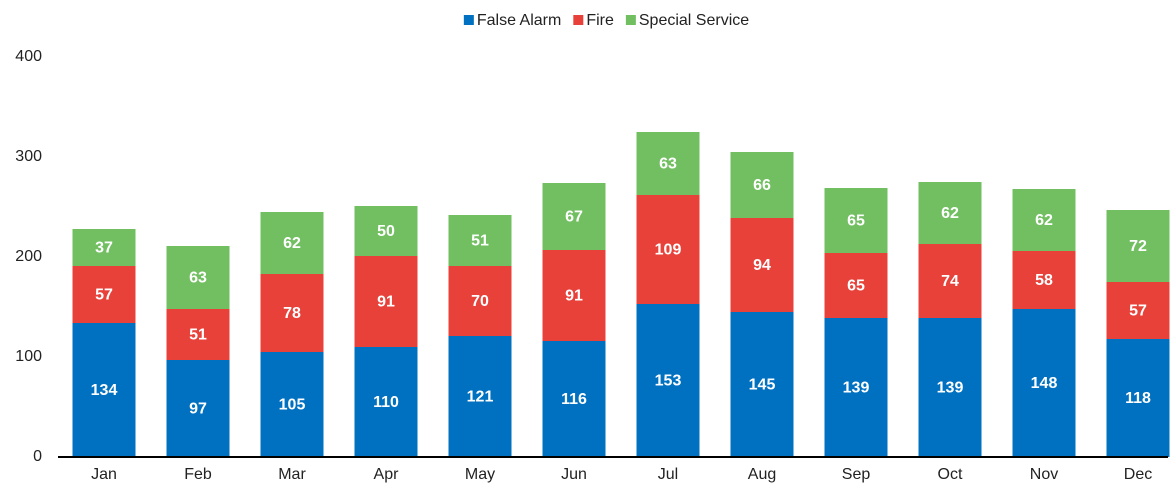  I want to click on x-tick-label: Jun, so click(574, 474).